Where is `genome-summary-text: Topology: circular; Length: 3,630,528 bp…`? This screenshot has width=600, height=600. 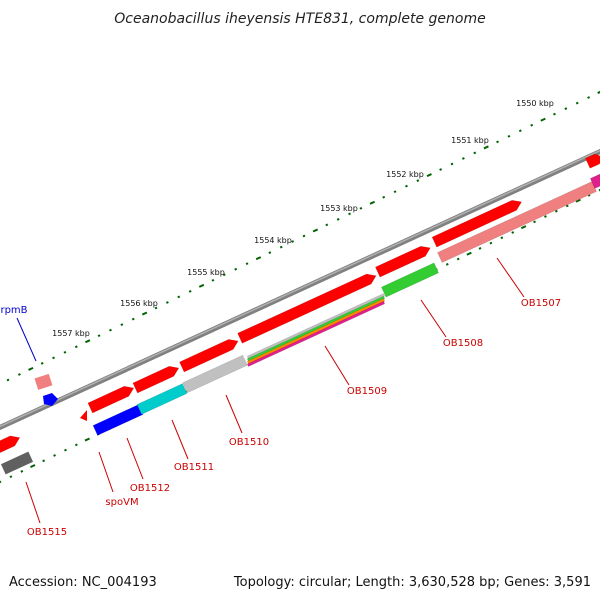
genome-summary-text: Topology: circular; Length: 3,630,528 bp… is located at coordinates (412, 582).